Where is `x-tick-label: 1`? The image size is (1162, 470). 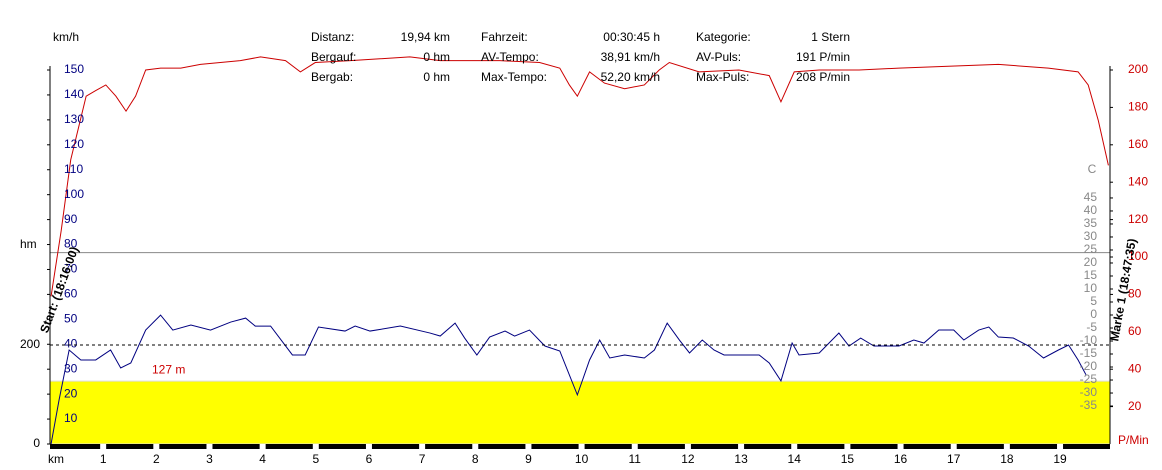 x-tick-label: 1 is located at coordinates (103, 459).